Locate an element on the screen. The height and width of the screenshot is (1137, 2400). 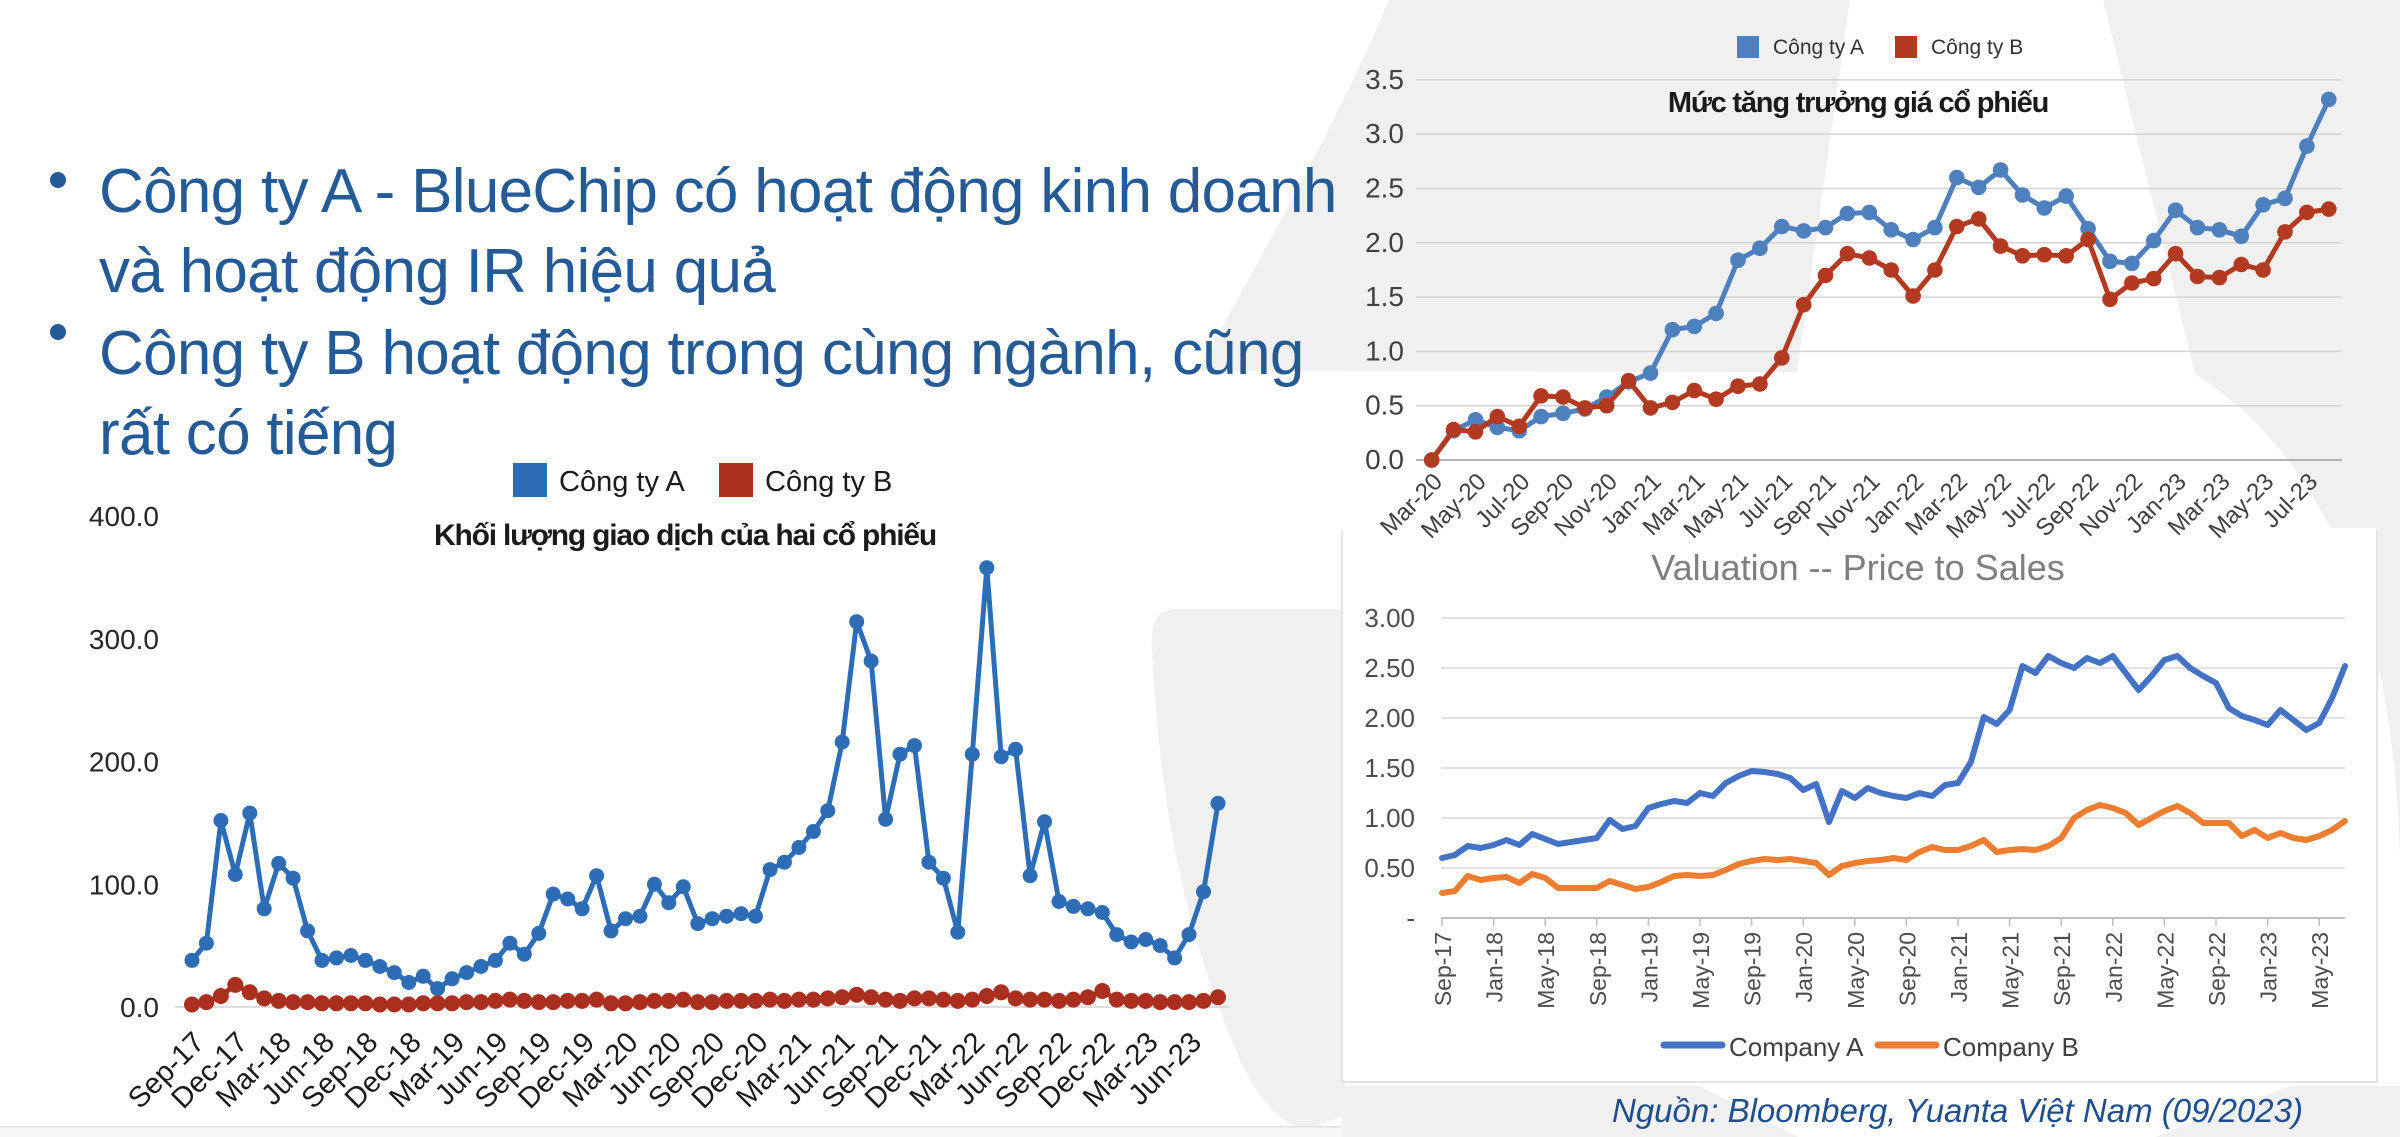
svg-text: 3.0 is located at coordinates (1384, 133).